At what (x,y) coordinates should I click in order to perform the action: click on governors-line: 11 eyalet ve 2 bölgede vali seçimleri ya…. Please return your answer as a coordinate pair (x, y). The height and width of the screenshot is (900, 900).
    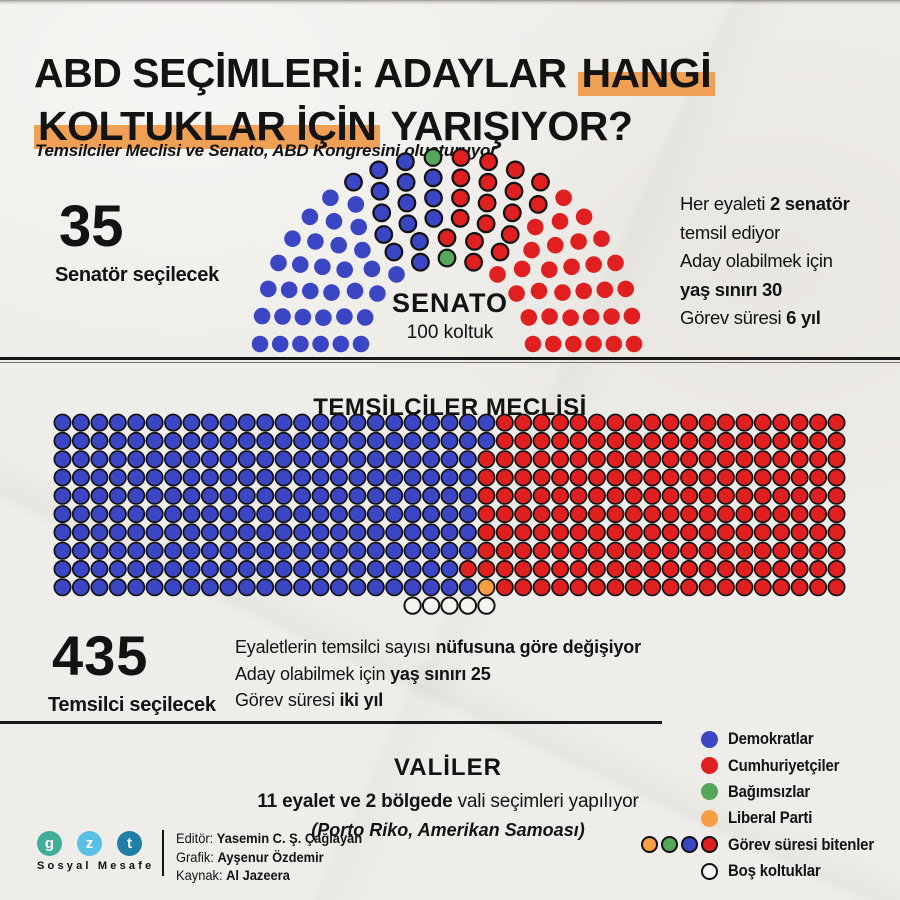
    Looking at the image, I should click on (448, 801).